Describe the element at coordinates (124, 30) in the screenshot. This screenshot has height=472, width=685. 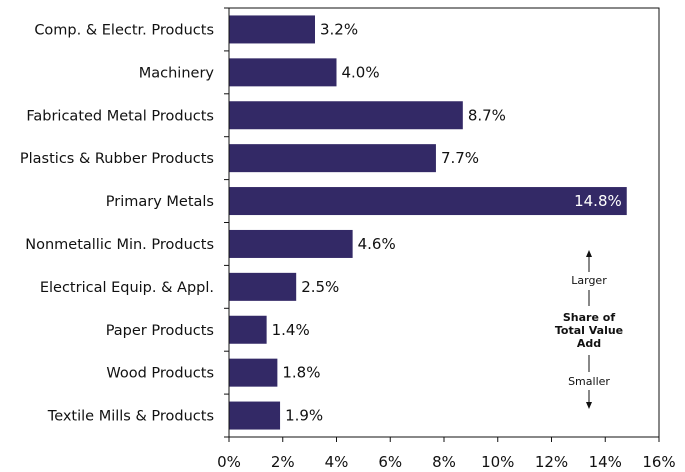
I see `category-label: Comp. & Electr. Products` at that location.